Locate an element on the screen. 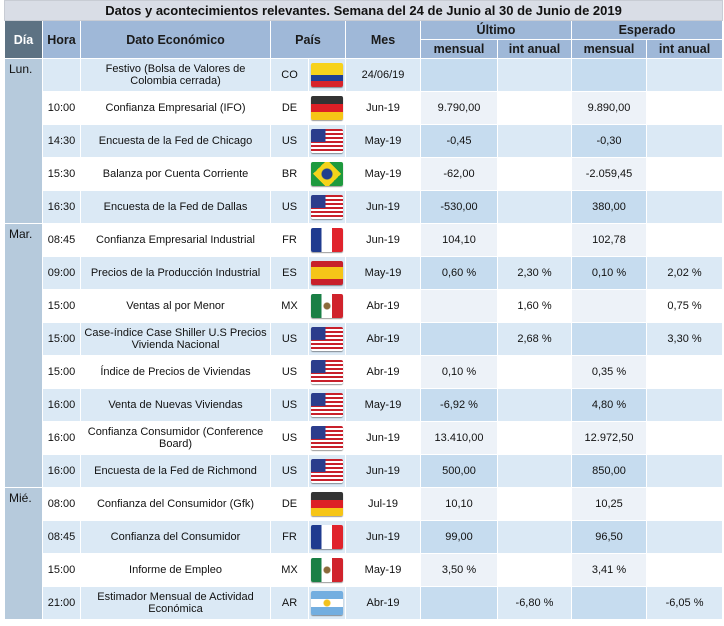  header-pais: País is located at coordinates (308, 39).